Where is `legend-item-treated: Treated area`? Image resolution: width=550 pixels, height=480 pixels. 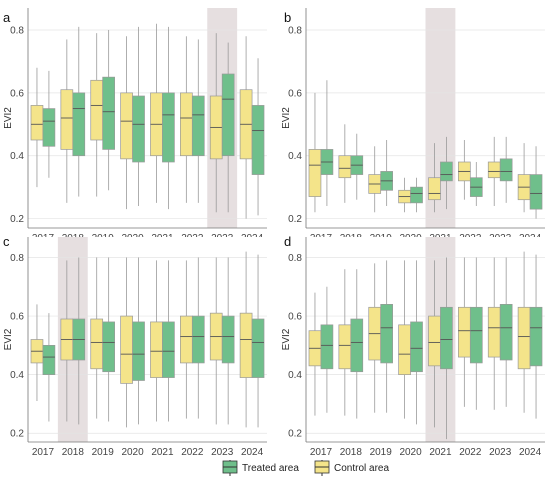 legend-item-treated: Treated area is located at coordinates (260, 468).